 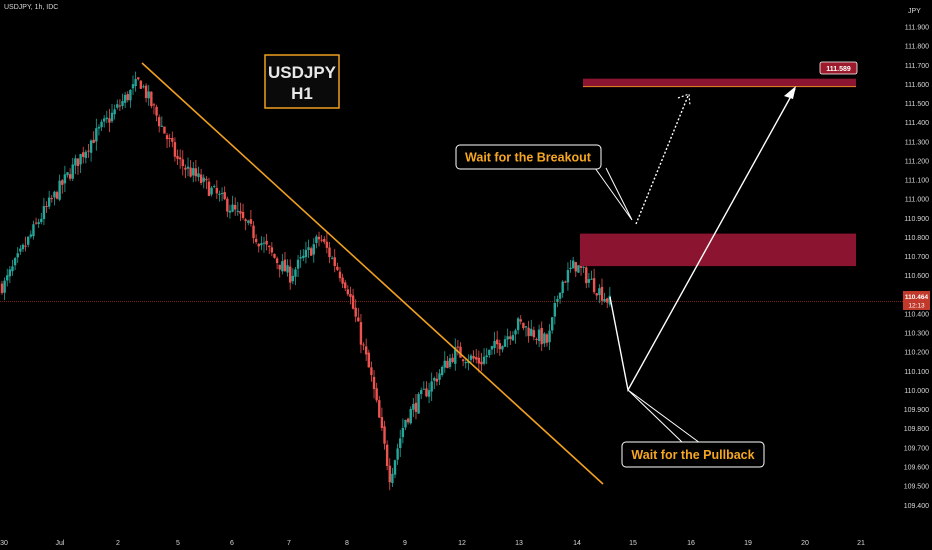 What do you see at coordinates (917, 123) in the screenshot?
I see `y-tick-label: 111.400` at bounding box center [917, 123].